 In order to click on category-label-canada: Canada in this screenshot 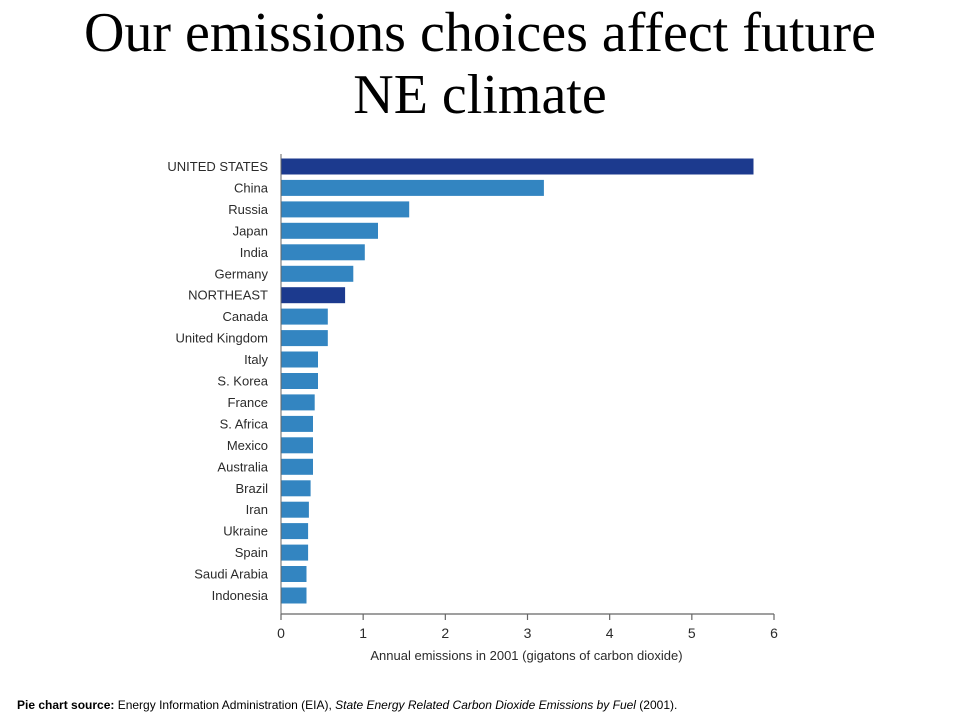, I will do `click(245, 316)`.